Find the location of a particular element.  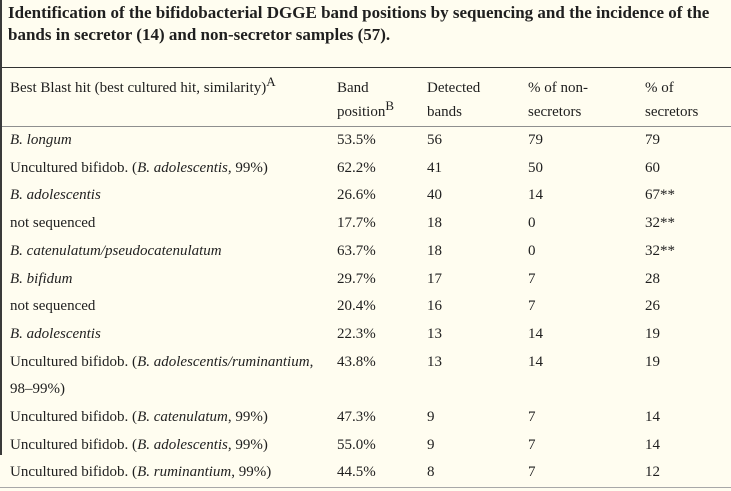

table-row: B. bifidum 29.7% 17 7 28 is located at coordinates (365, 280).